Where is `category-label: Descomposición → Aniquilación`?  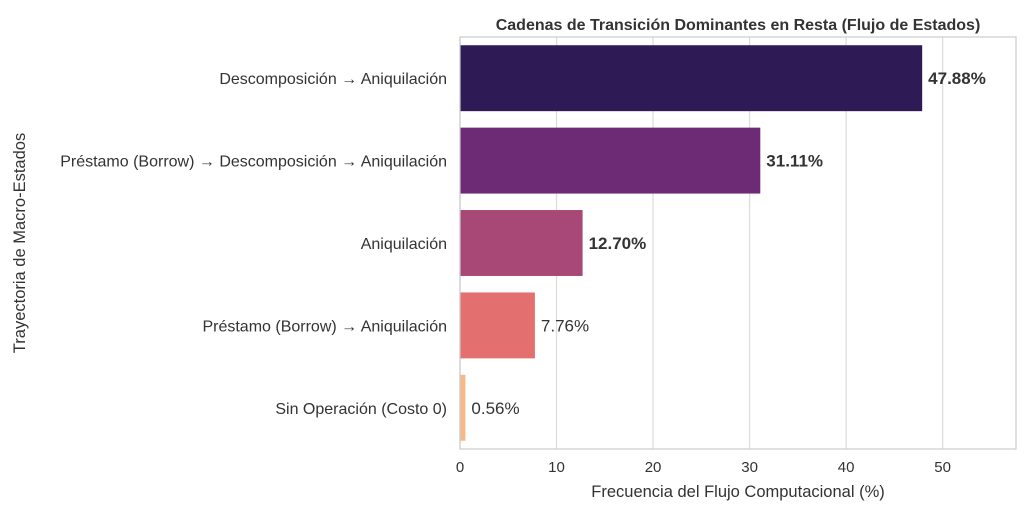
category-label: Descomposición → Aniquilación is located at coordinates (333, 79).